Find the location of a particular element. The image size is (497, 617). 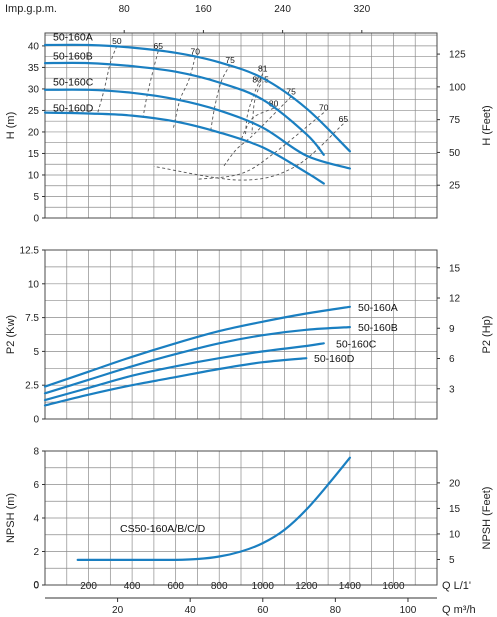

x-tick-label: 1600 is located at coordinates (393, 586).